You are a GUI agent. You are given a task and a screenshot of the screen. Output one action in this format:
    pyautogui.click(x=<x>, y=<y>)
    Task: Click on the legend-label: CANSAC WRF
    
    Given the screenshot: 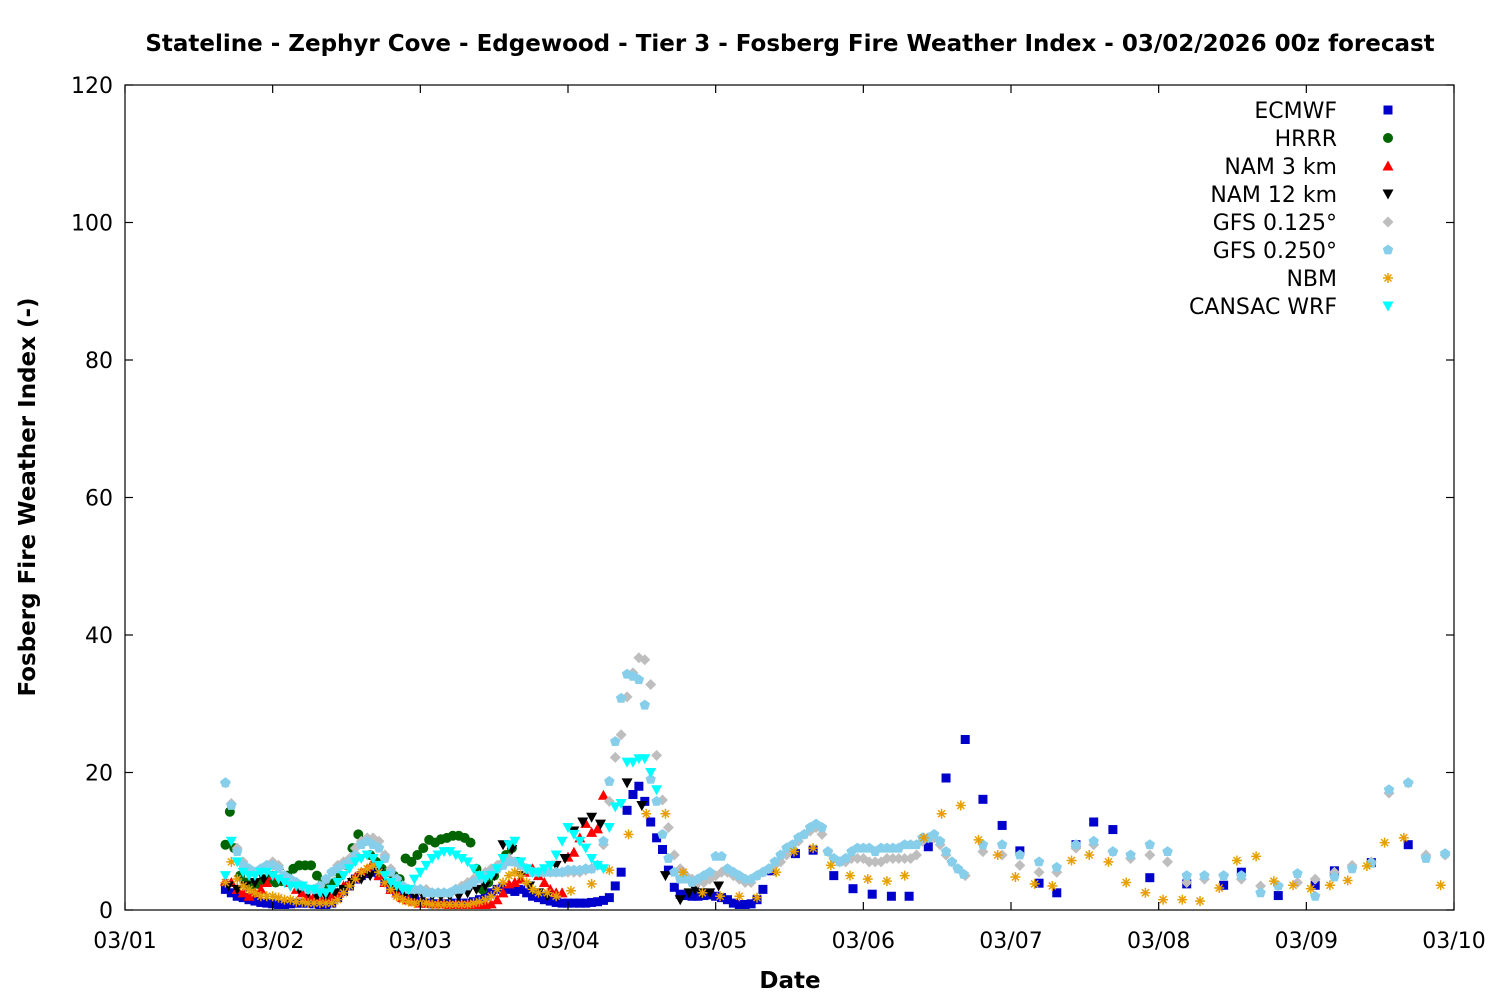 What is the action you would take?
    pyautogui.click(x=1263, y=307)
    